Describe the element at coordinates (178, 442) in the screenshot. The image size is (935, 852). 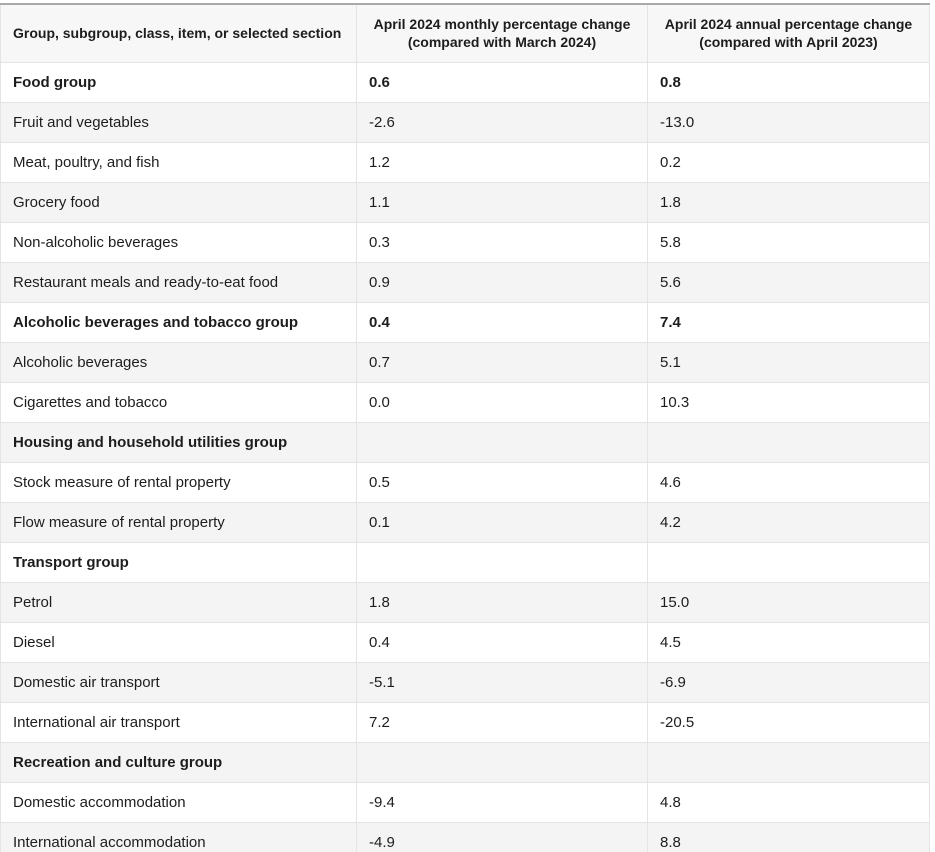
I see `row-label-cell: Housing and household utilities group` at that location.